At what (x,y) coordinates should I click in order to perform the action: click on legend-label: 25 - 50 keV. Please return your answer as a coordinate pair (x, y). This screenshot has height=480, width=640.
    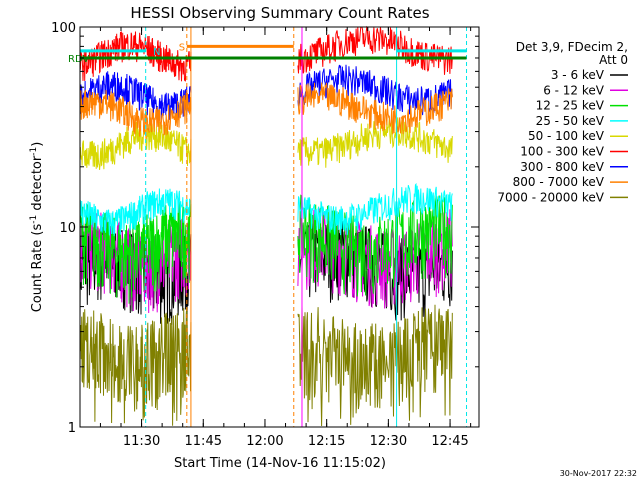
    Looking at the image, I should click on (570, 121).